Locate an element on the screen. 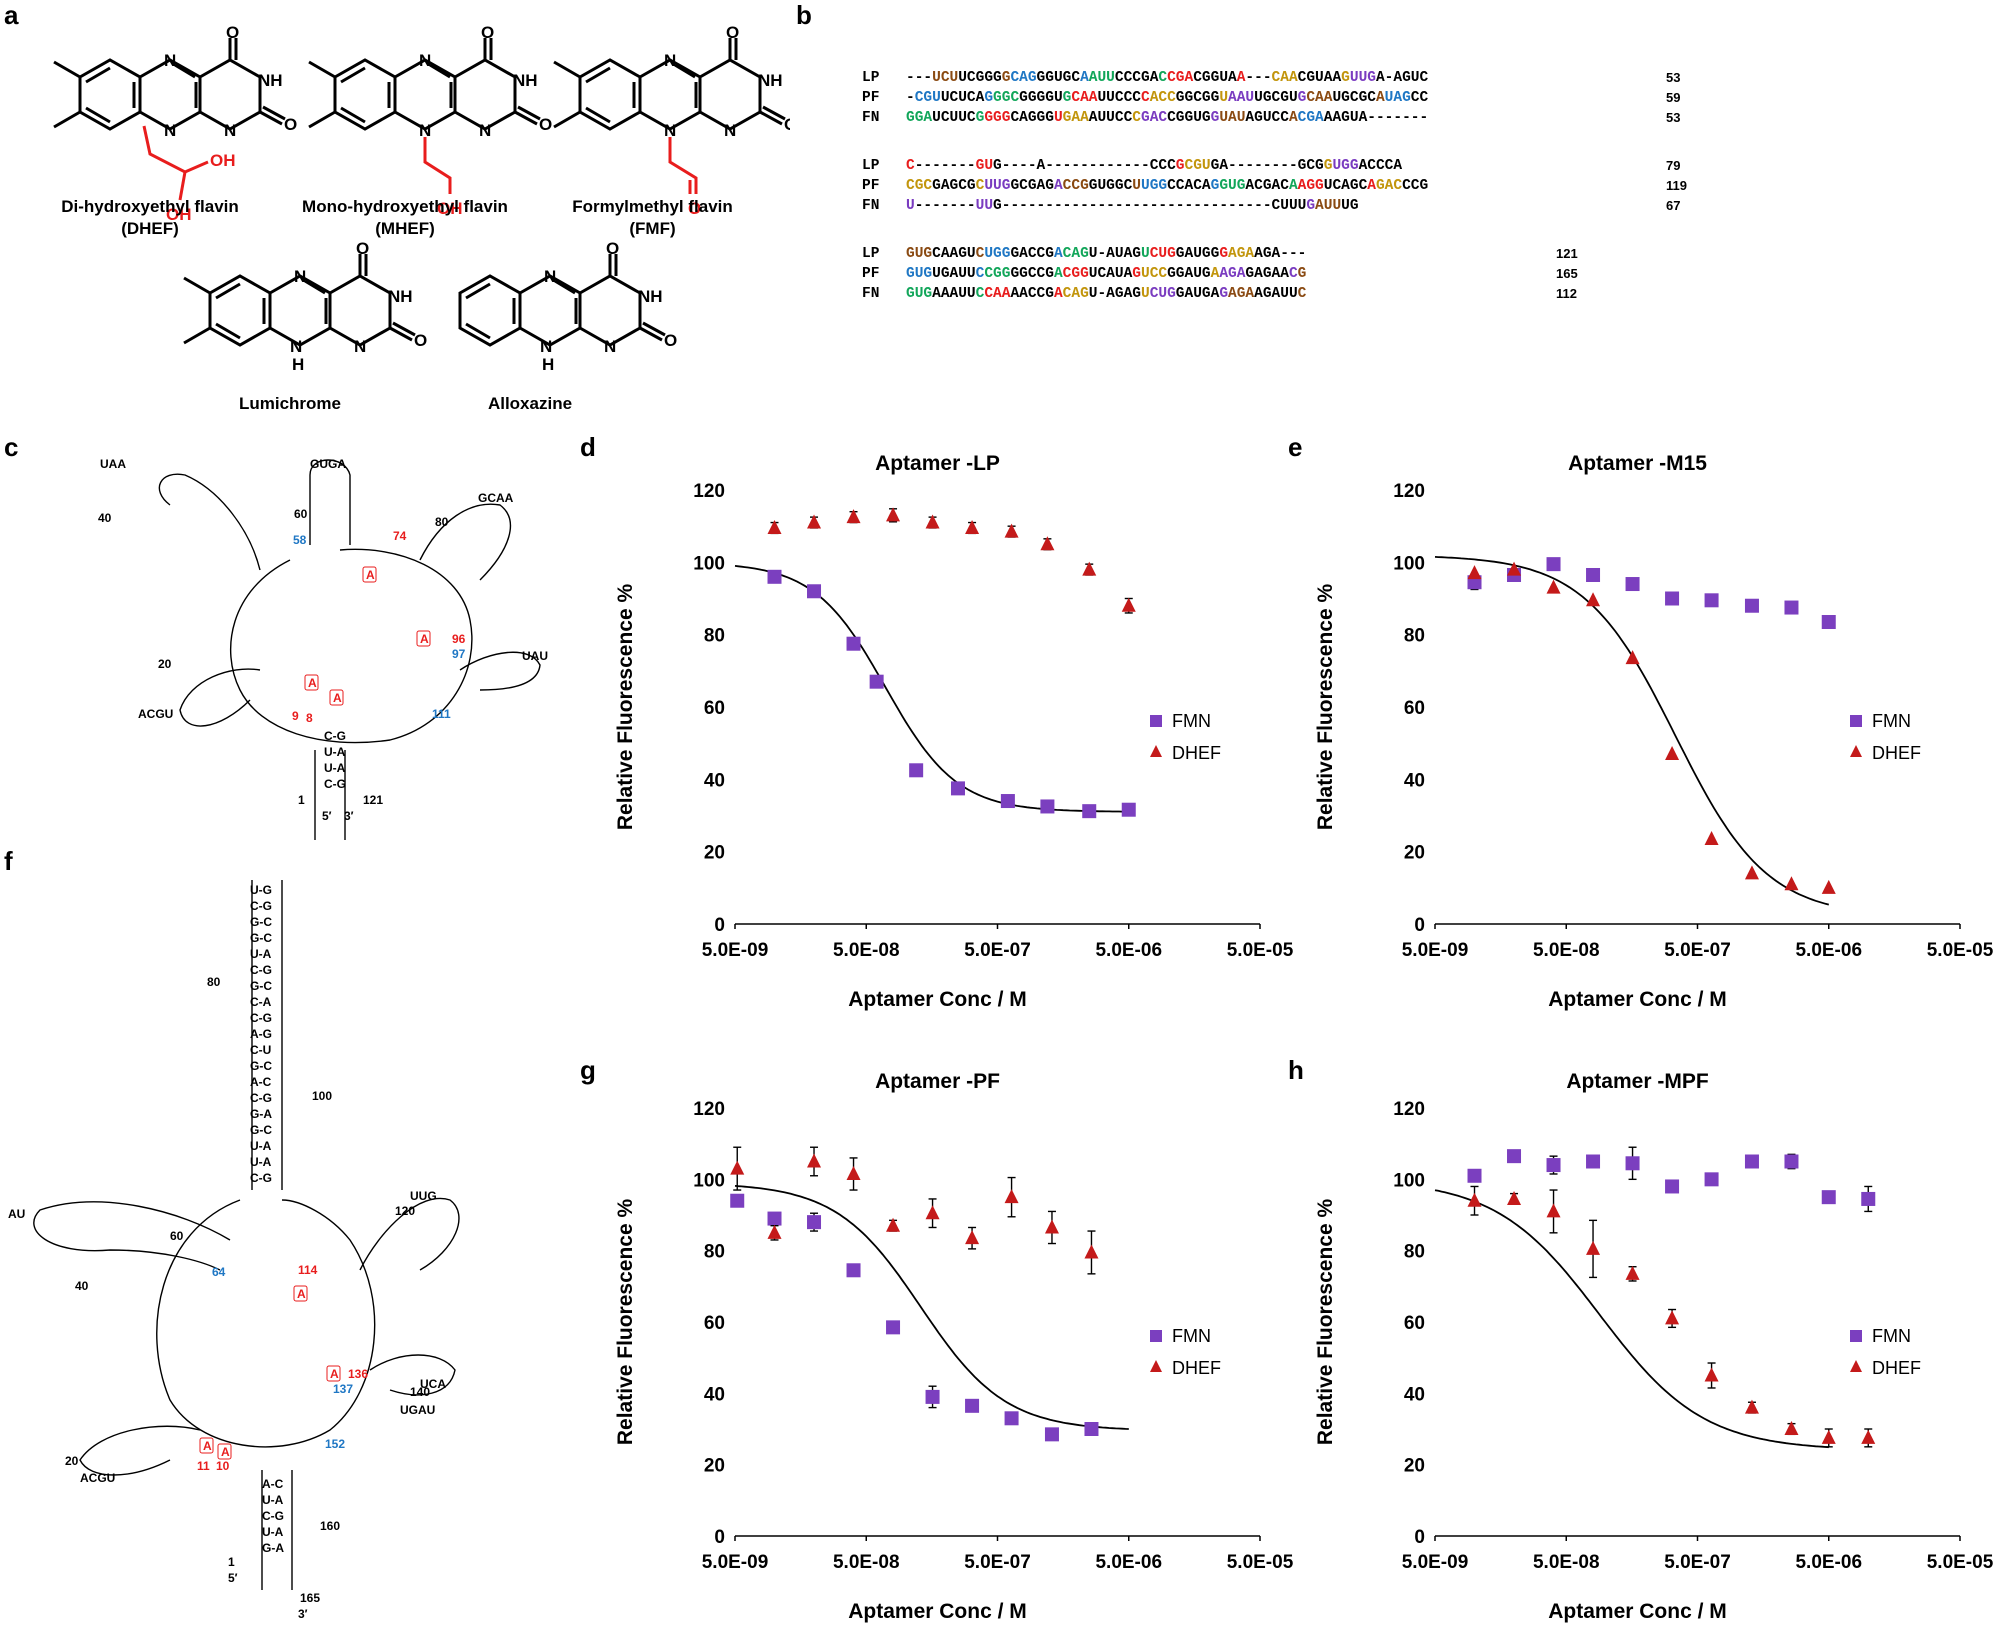 The width and height of the screenshot is (2000, 1652). atom-label: H is located at coordinates (298, 364).